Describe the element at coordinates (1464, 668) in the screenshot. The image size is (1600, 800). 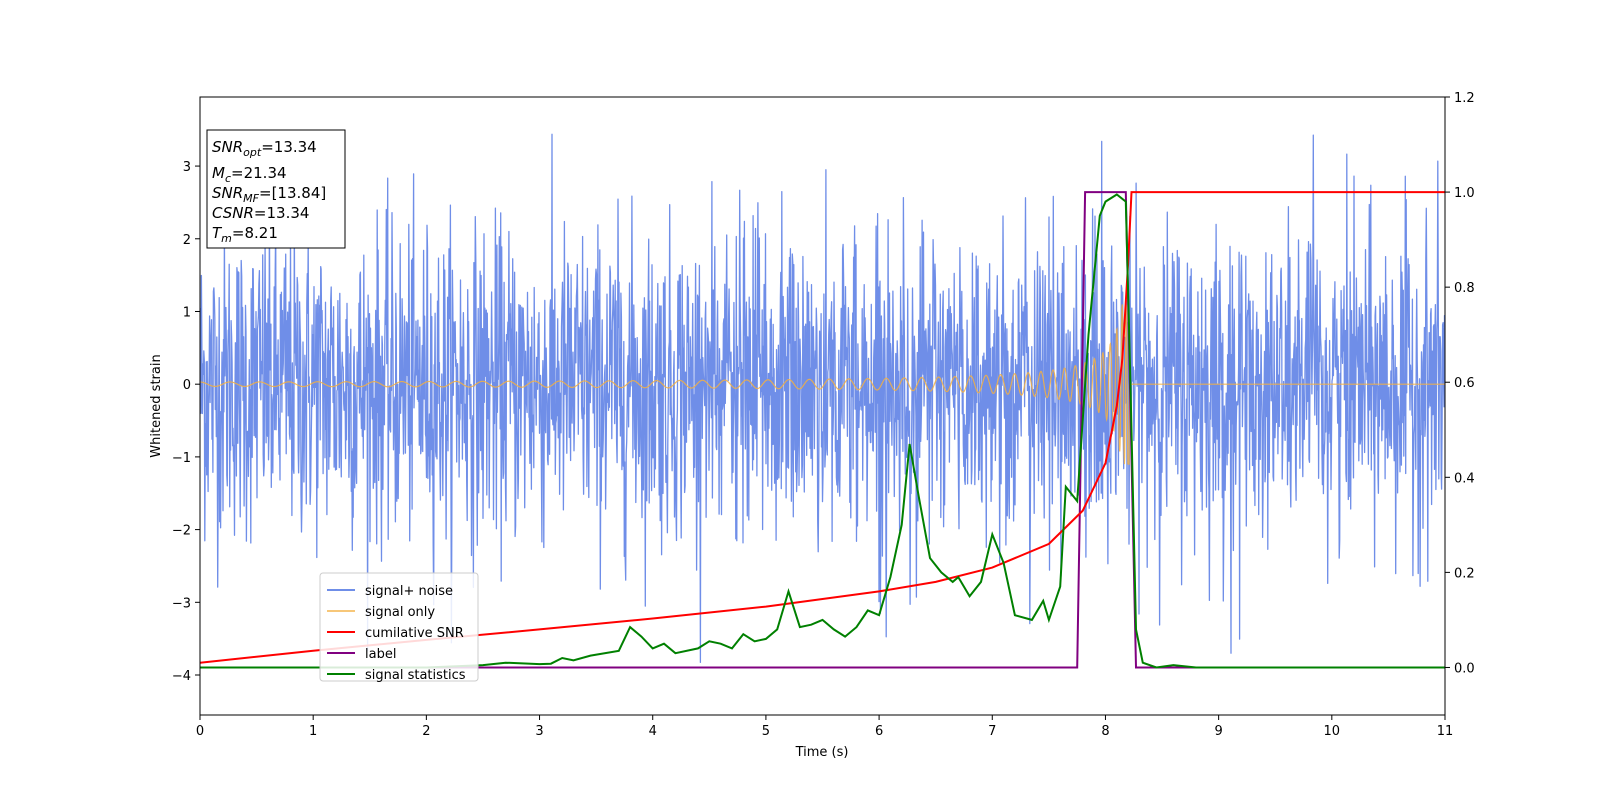
I see `y2-tick-label: 0.0` at that location.